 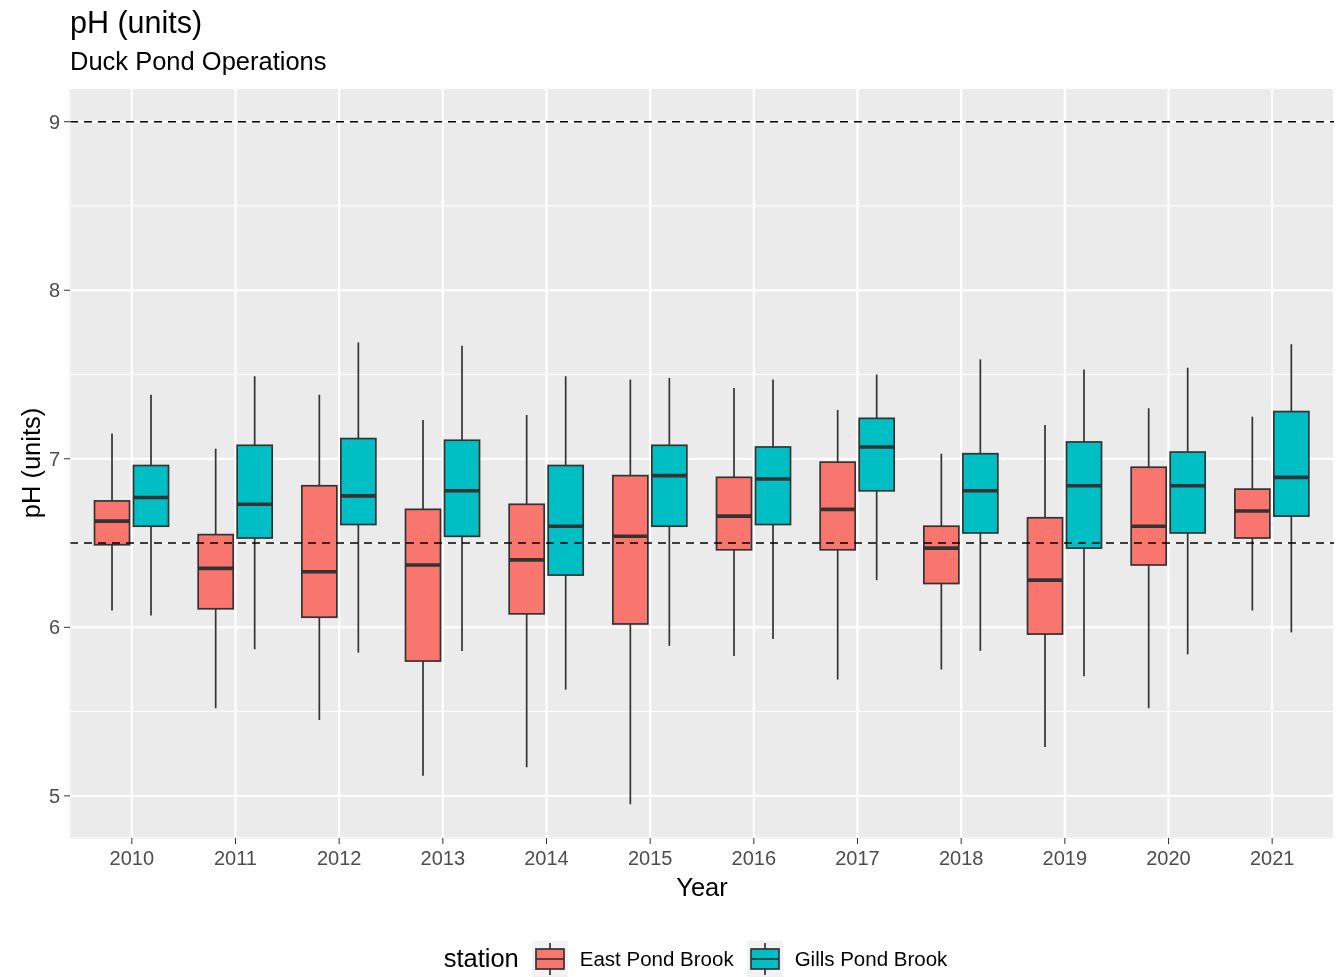 I want to click on y-axis-title: pH (units), so click(x=31, y=463).